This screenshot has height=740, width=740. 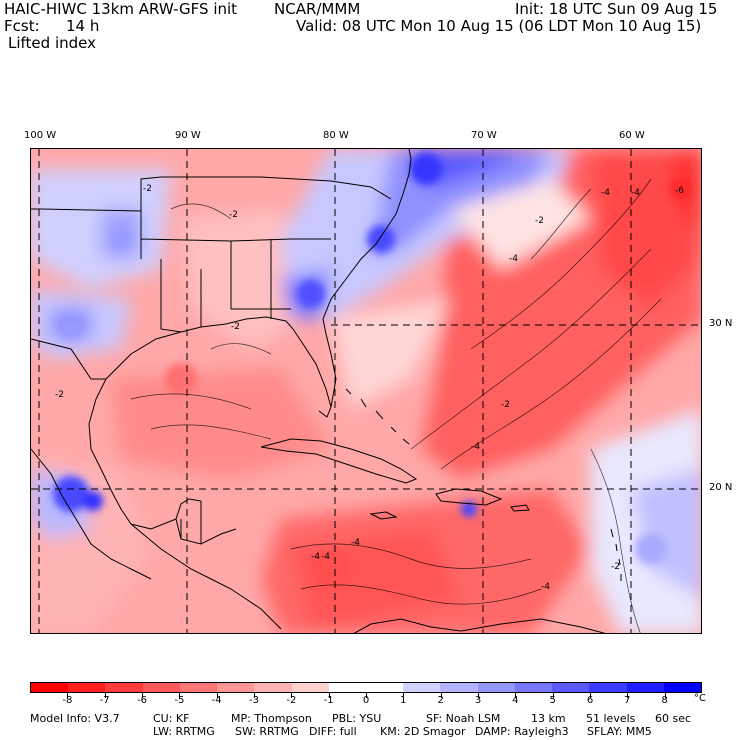 I want to click on colorbar-ticks, so click(x=366, y=696).